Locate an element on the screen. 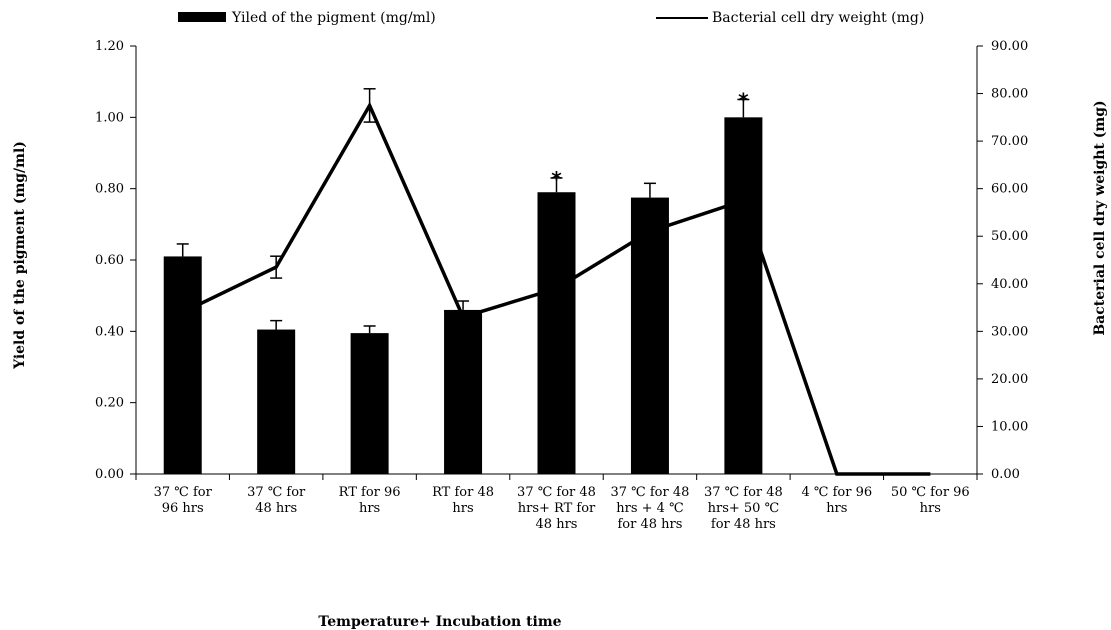  category-label-line: 96 hrs is located at coordinates (183, 508).